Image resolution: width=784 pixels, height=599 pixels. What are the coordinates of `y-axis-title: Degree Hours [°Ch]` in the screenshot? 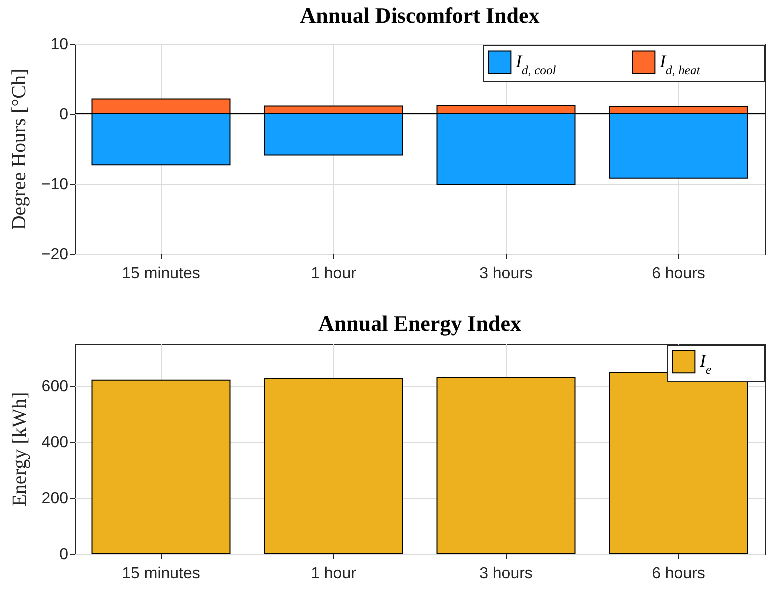 It's located at (19, 149).